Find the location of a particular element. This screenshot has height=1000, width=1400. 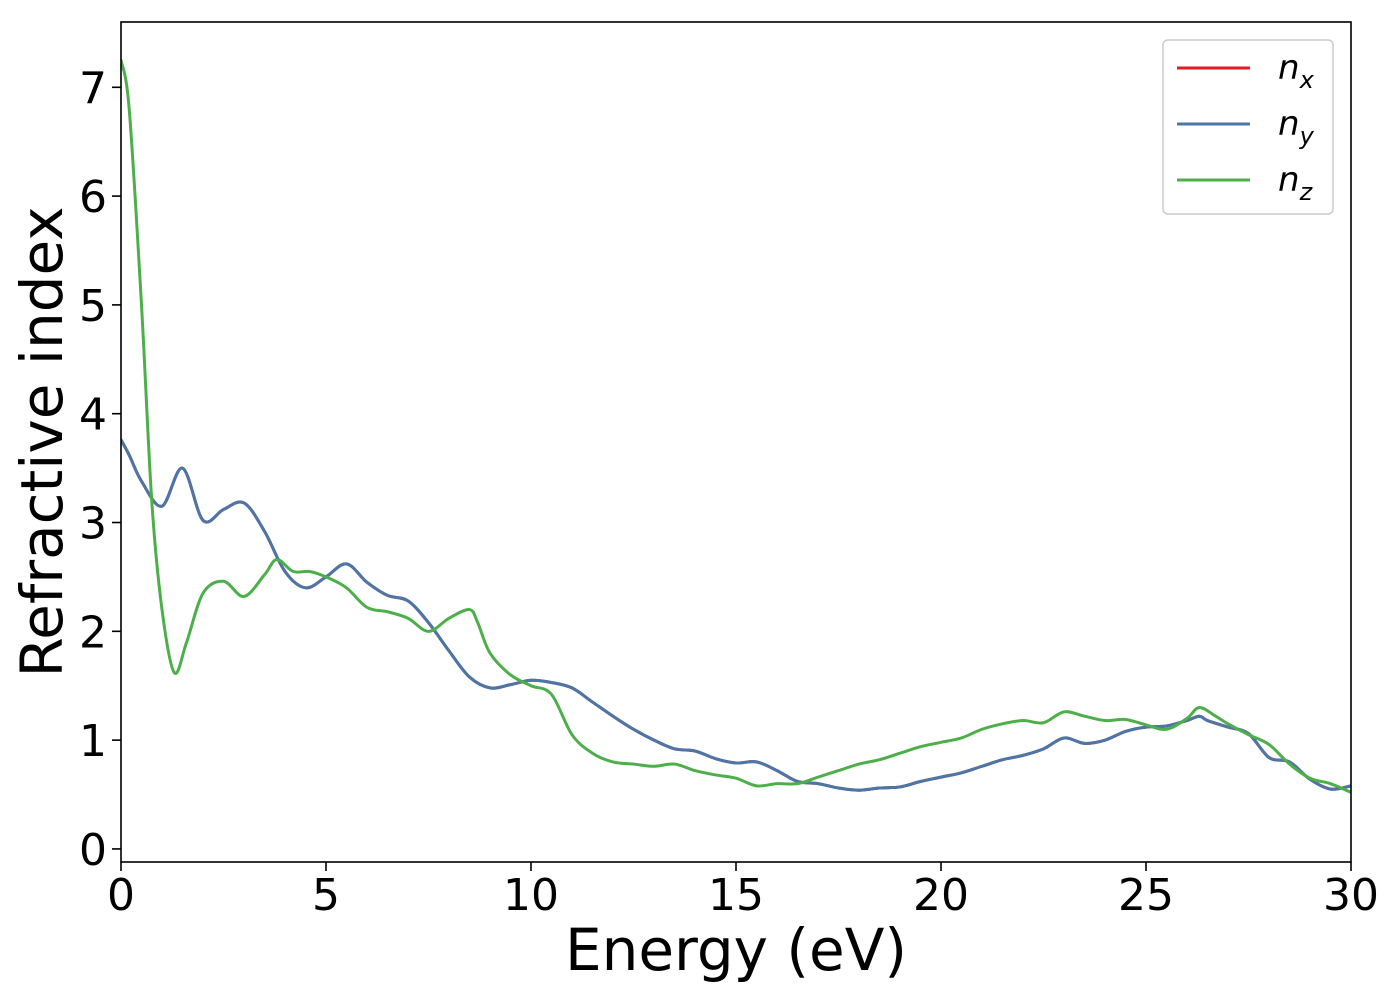

legend-label-nz: nz is located at coordinates (1296, 183).